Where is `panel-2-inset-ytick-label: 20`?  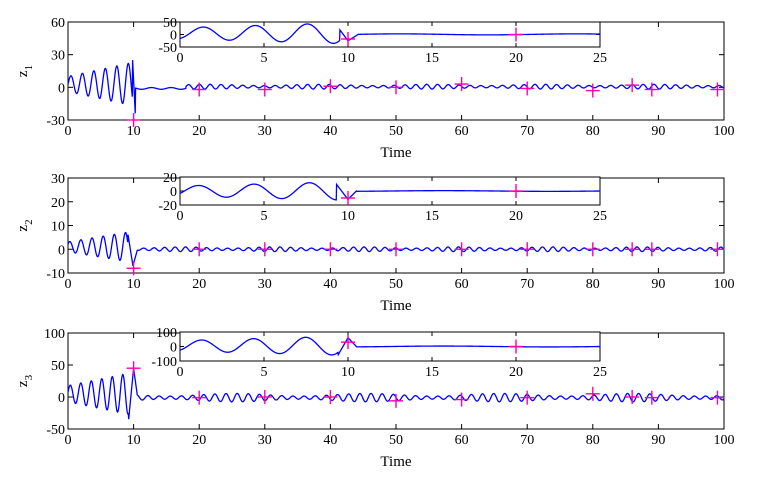 panel-2-inset-ytick-label: 20 is located at coordinates (170, 178).